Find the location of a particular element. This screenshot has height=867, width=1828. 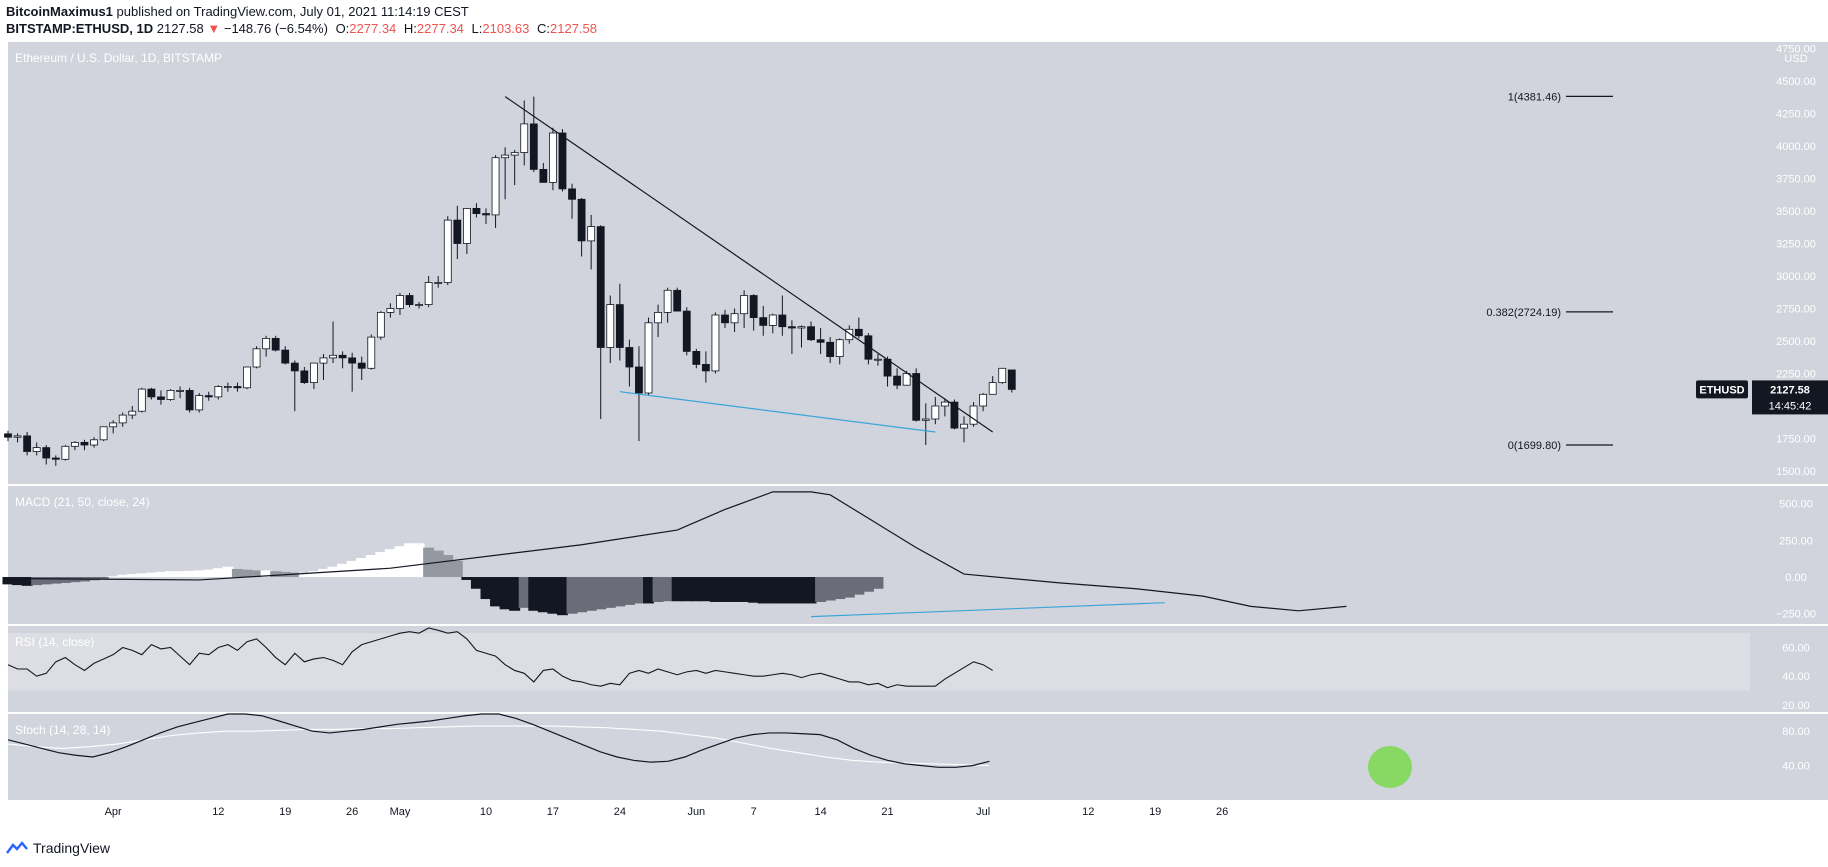

low-label: L: is located at coordinates (477, 28).